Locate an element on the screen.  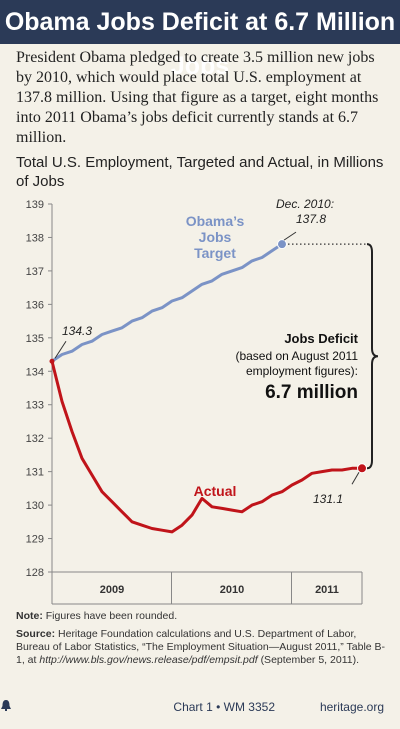
target-endpoint is located at coordinates (282, 244).